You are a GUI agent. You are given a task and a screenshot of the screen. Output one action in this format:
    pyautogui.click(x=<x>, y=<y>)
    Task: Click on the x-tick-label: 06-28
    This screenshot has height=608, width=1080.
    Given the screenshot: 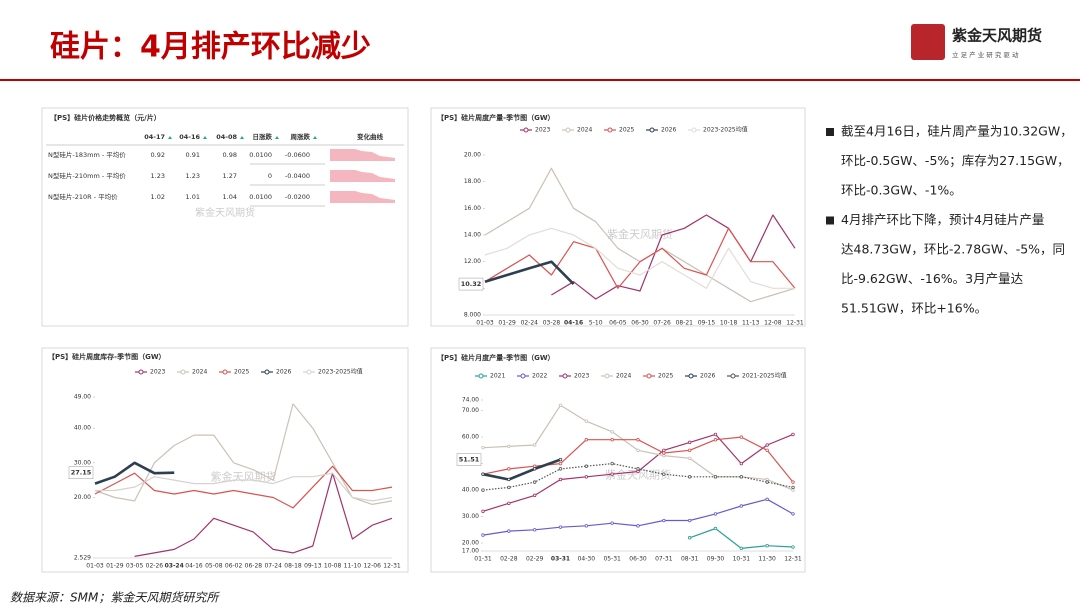 What is the action you would take?
    pyautogui.click(x=254, y=566)
    